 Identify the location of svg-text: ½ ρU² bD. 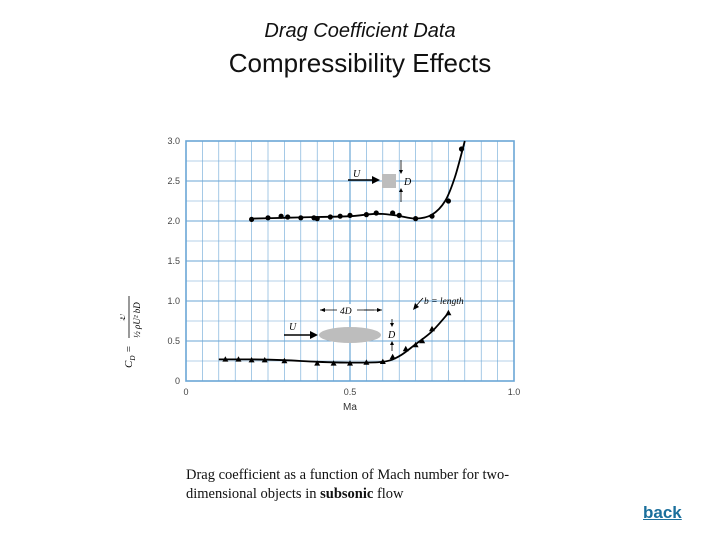
(137, 320).